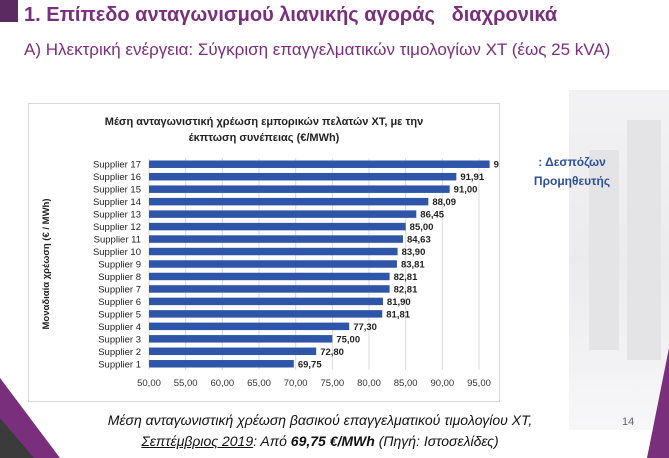  Describe the element at coordinates (119, 352) in the screenshot. I see `category-label: Supplier 2` at that location.